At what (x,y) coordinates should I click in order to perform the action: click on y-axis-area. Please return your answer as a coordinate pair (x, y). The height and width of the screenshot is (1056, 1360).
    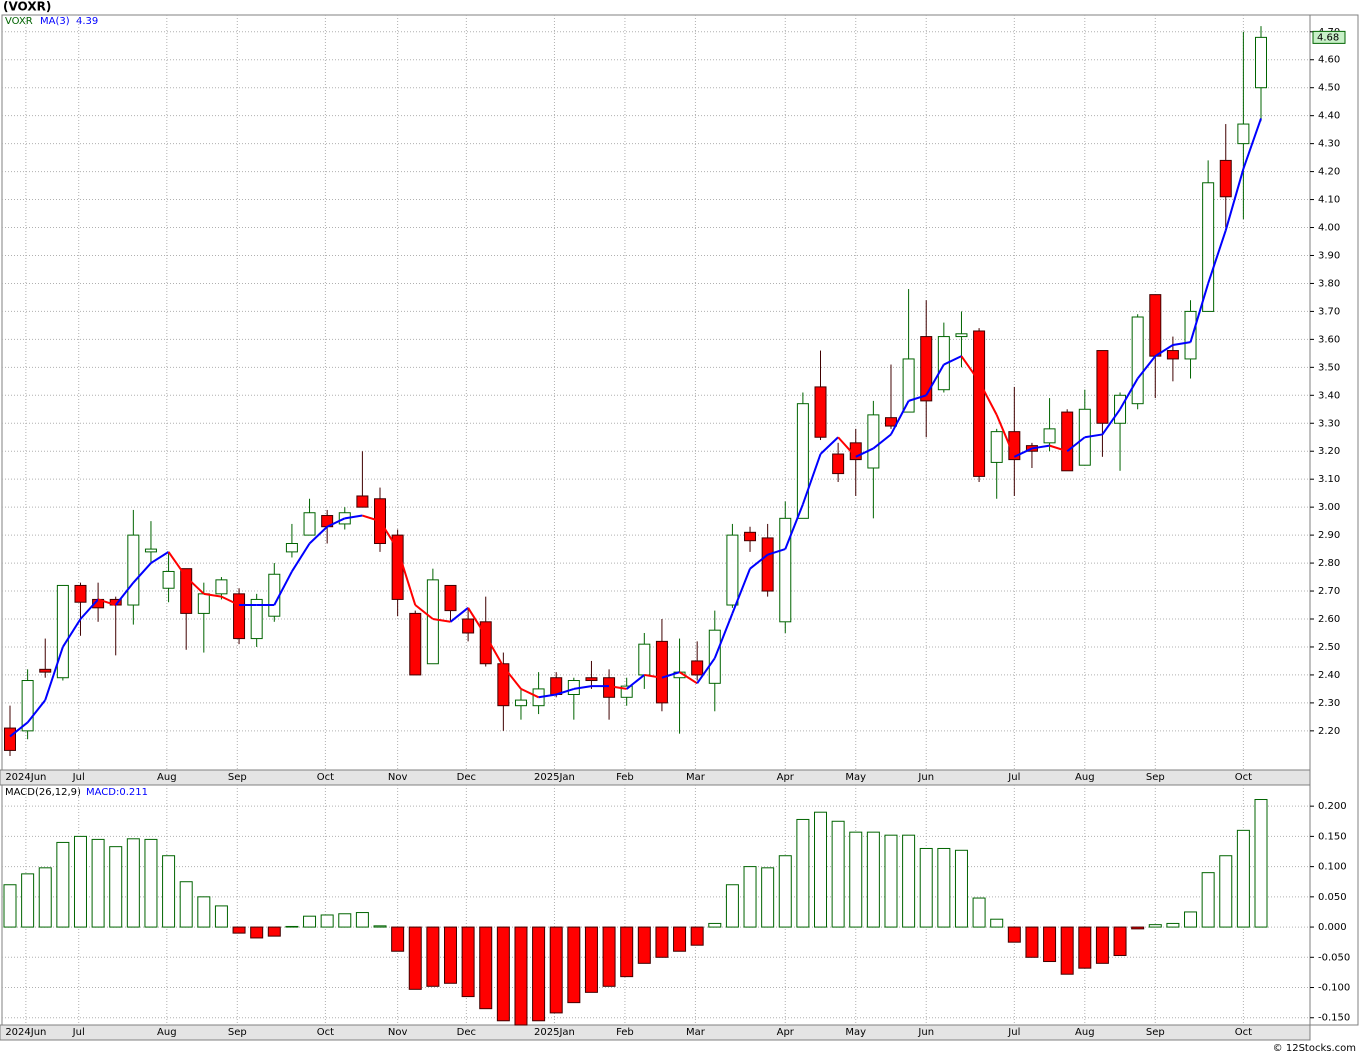
    Looking at the image, I should click on (1334, 520).